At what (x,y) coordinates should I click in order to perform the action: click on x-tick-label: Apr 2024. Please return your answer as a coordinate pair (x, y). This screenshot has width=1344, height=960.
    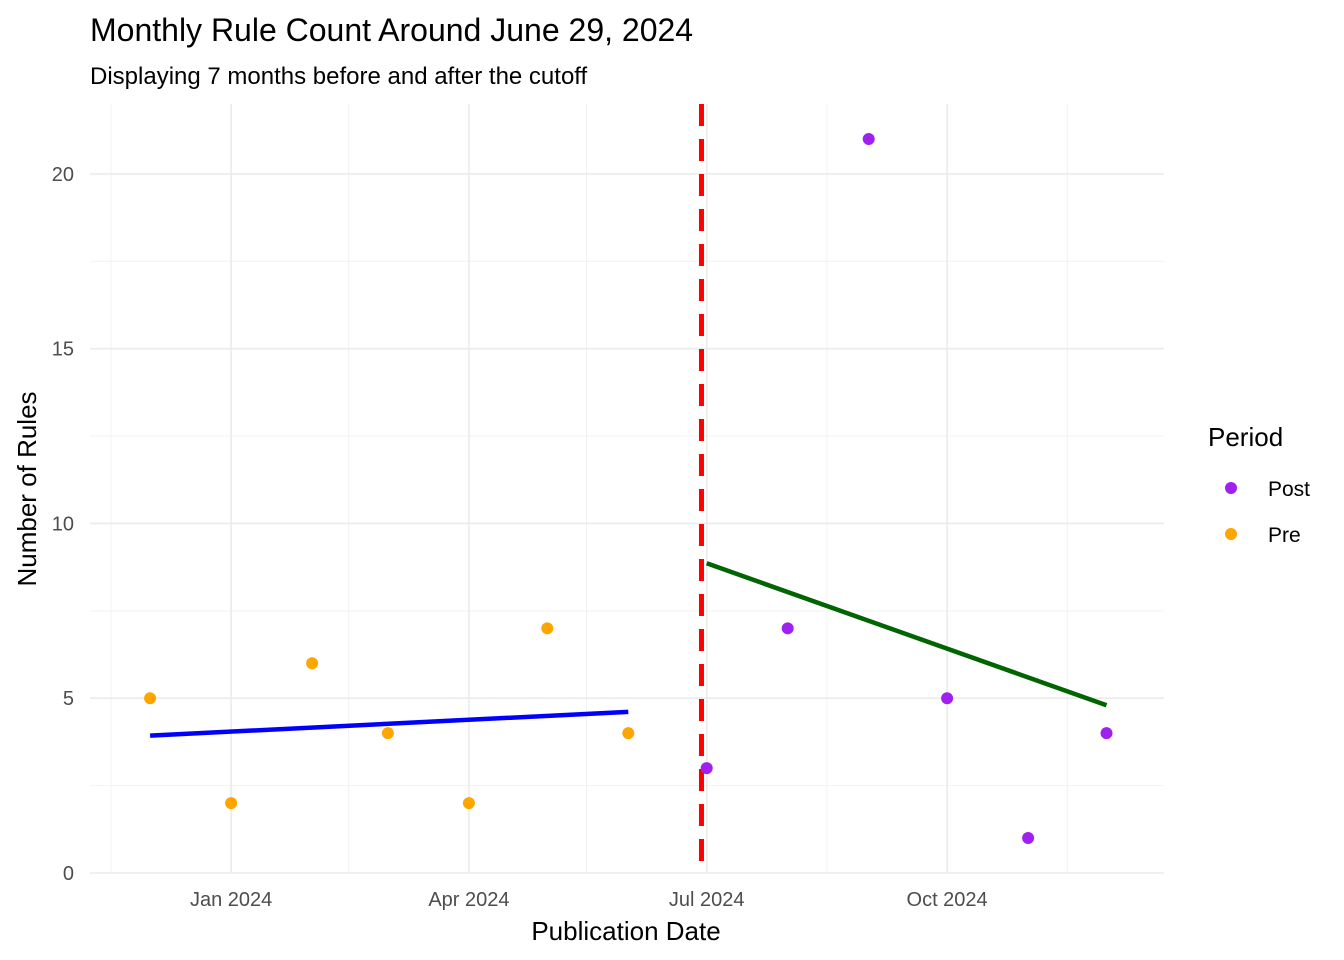
    Looking at the image, I should click on (468, 900).